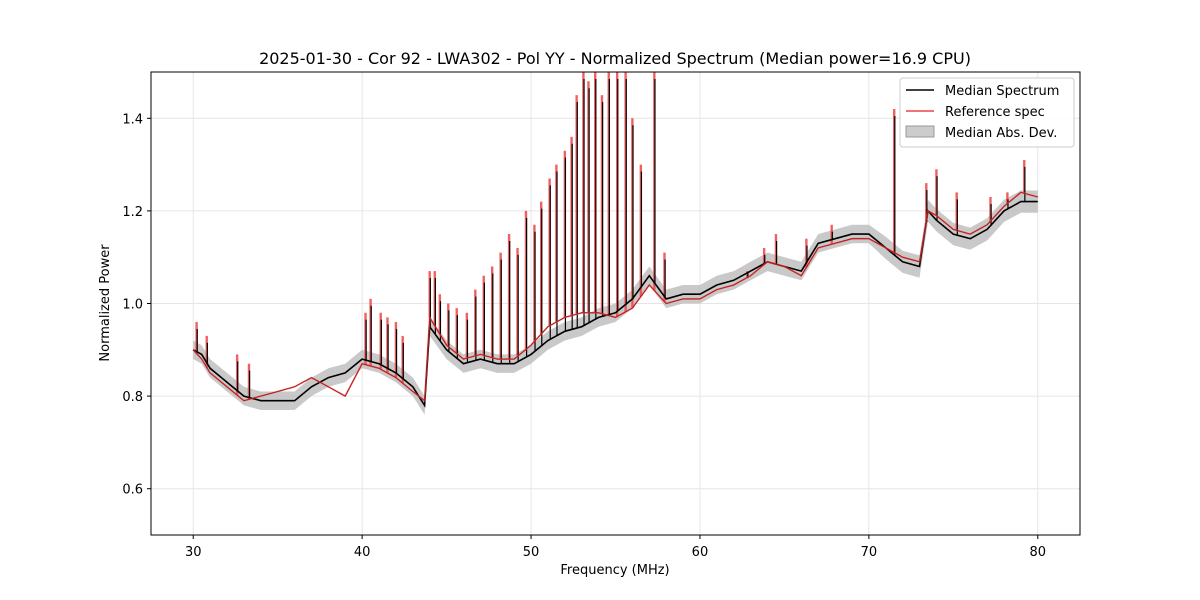 This screenshot has width=1200, height=600. Describe the element at coordinates (132, 397) in the screenshot. I see `y-tick-label: 0.8` at that location.